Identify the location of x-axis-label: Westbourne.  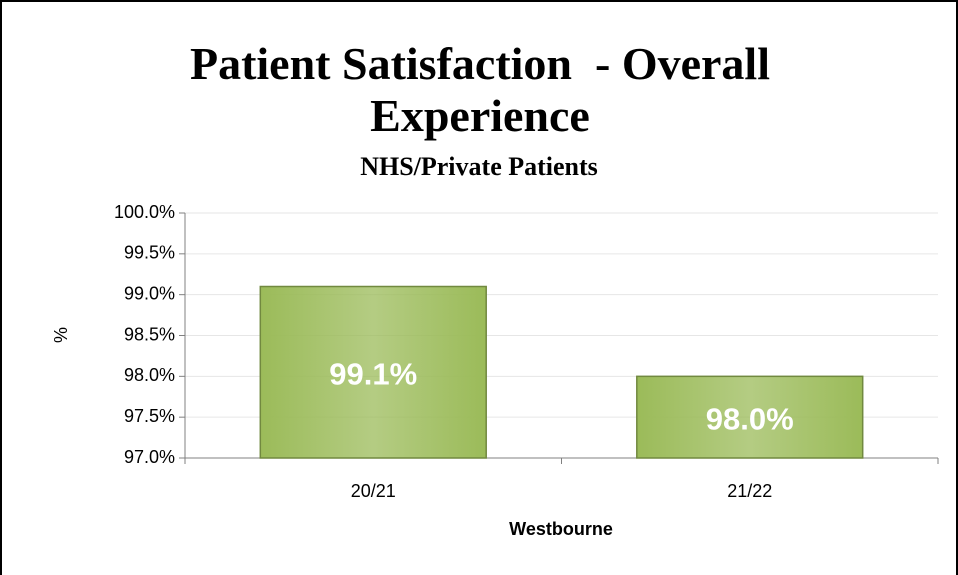
(561, 529).